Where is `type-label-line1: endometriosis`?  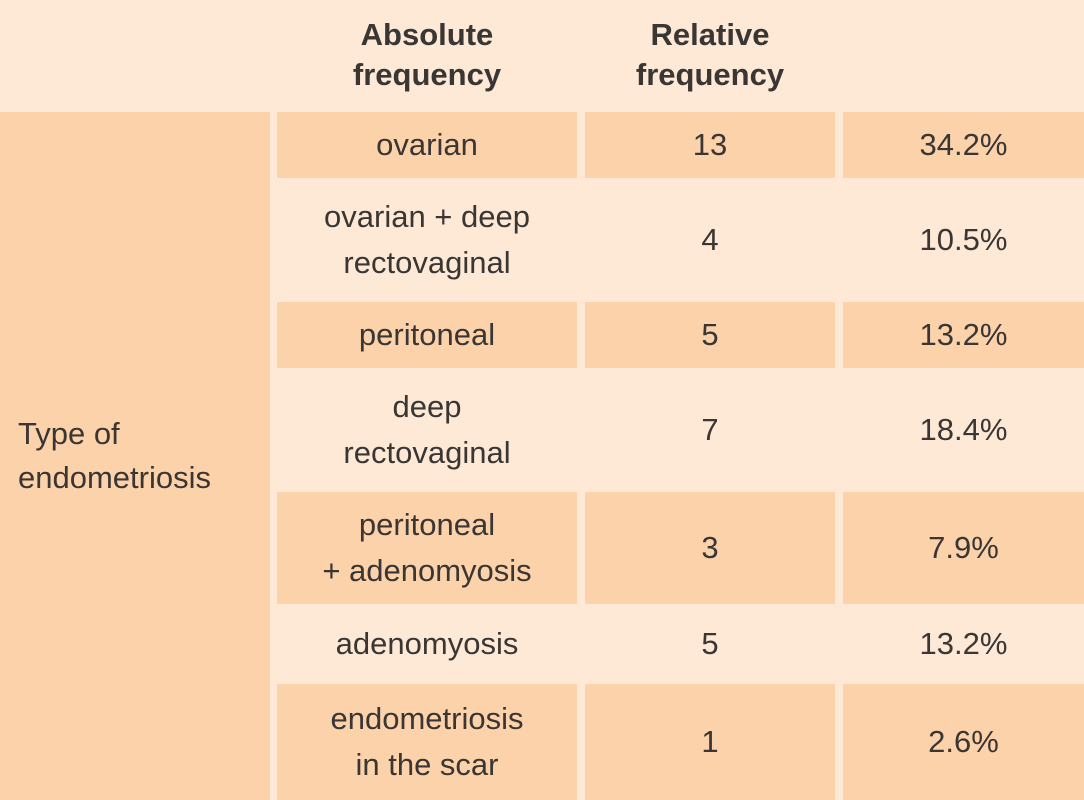
type-label-line1: endometriosis is located at coordinates (427, 718).